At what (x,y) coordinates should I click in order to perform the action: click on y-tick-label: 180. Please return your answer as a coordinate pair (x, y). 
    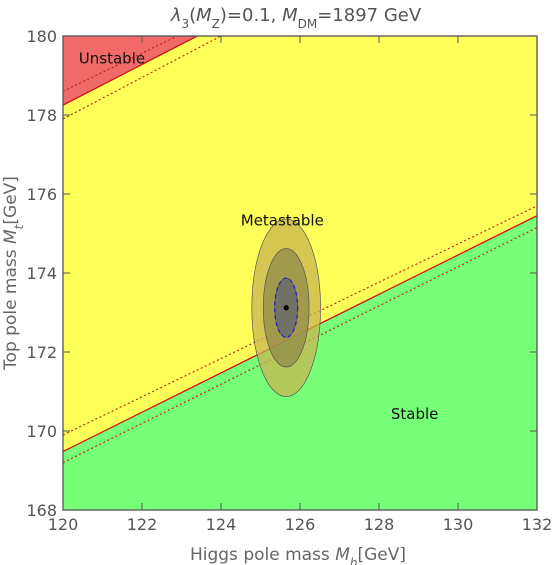
    Looking at the image, I should click on (41, 36).